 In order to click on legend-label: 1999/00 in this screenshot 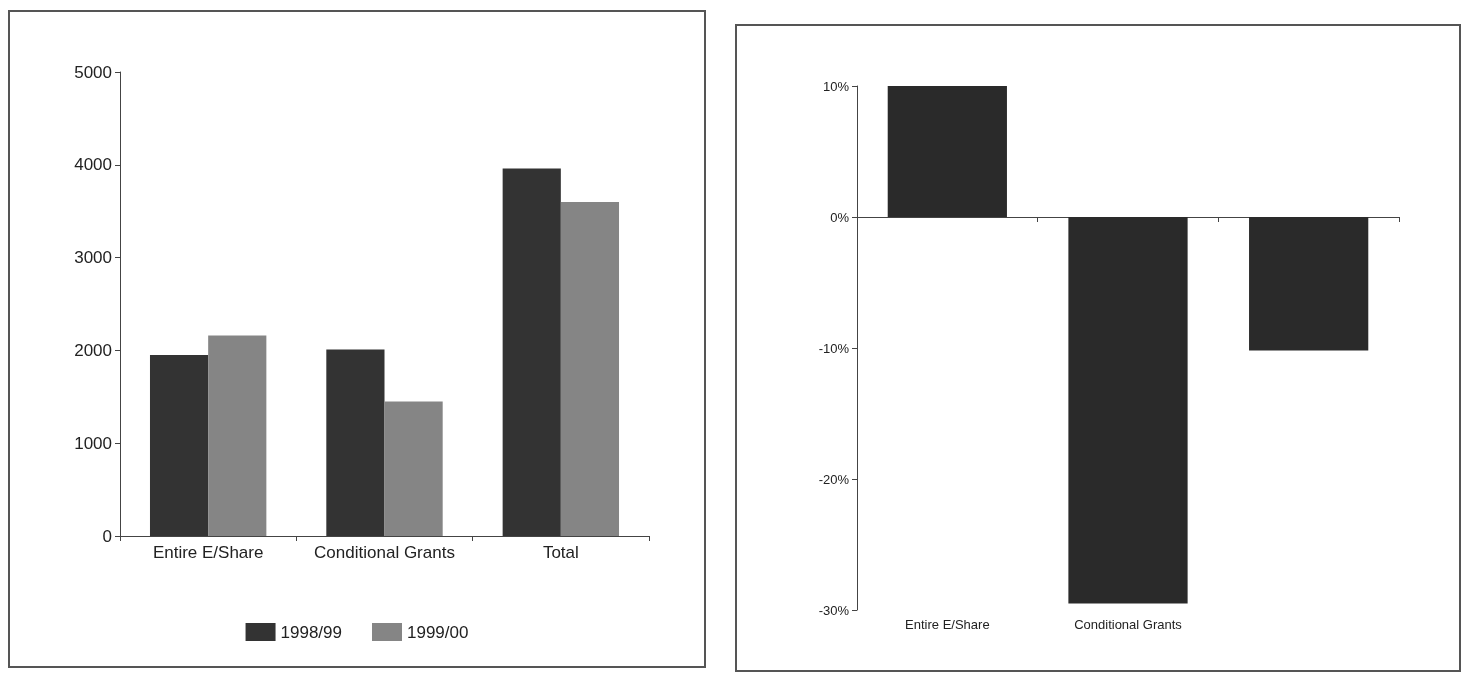, I will do `click(438, 632)`.